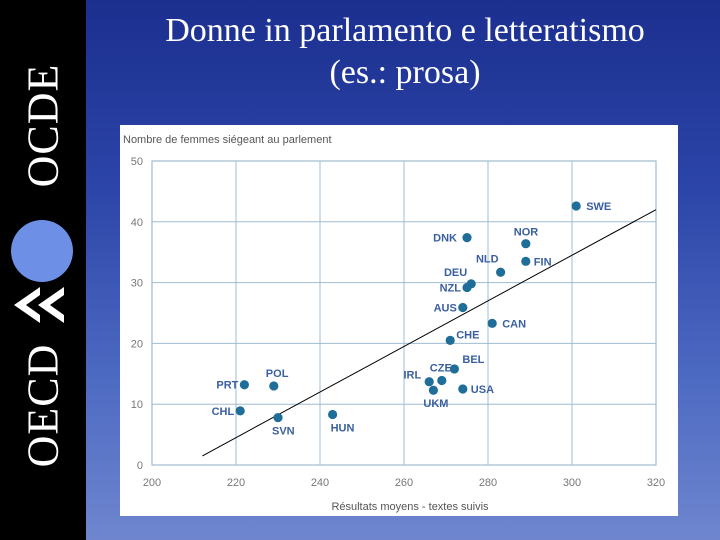  What do you see at coordinates (405, 30) in the screenshot?
I see `slide-title-line1: Donne in parlamento e letteratismo` at bounding box center [405, 30].